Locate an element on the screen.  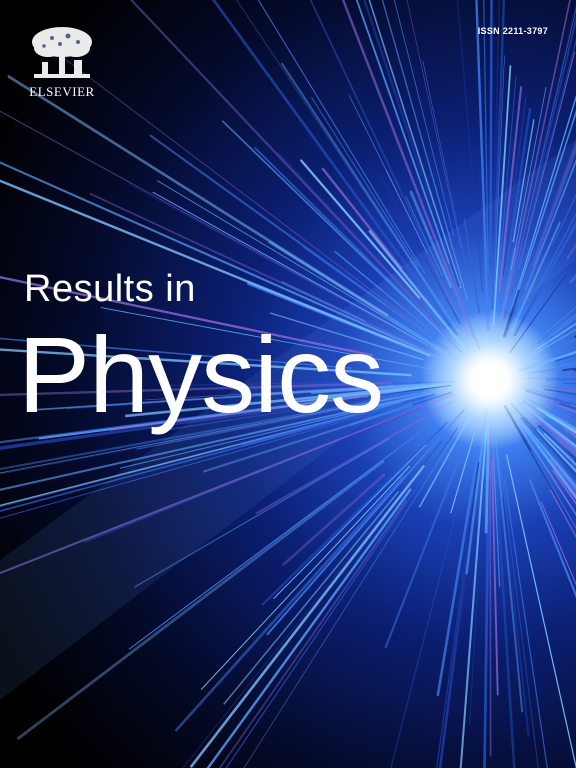
publisher-logo: ELSEVIER is located at coordinates (62, 62).